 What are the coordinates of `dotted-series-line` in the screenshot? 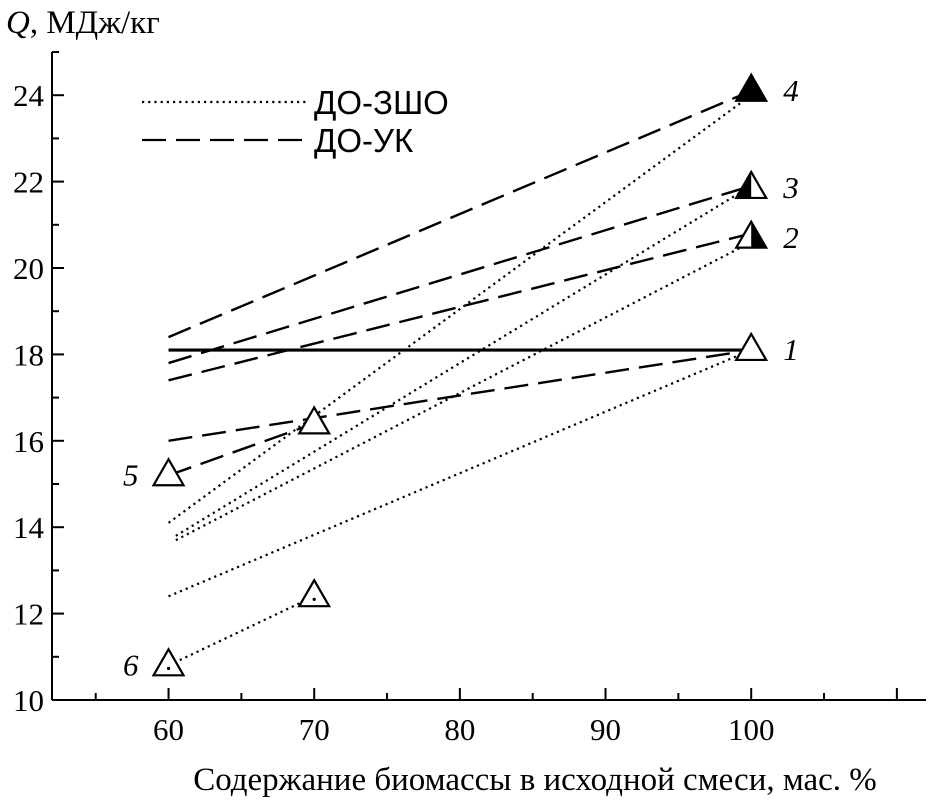 It's located at (241, 631).